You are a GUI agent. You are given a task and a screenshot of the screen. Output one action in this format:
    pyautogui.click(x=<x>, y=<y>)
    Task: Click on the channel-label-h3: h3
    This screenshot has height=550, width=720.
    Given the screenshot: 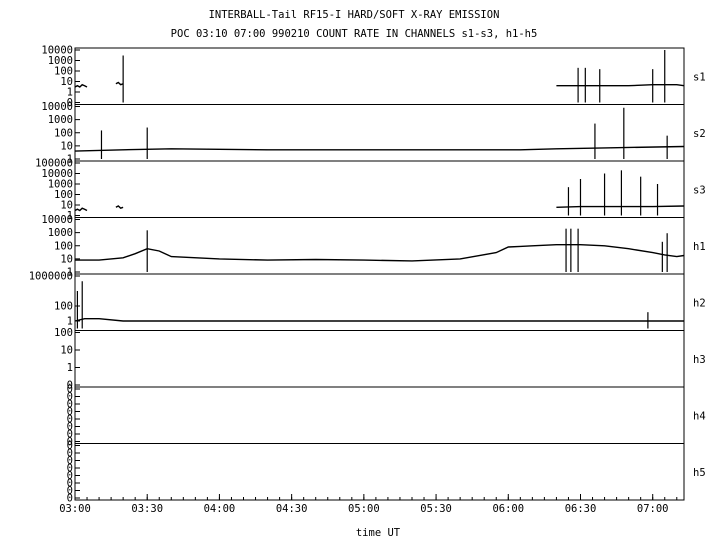 What is the action you would take?
    pyautogui.click(x=699, y=360)
    